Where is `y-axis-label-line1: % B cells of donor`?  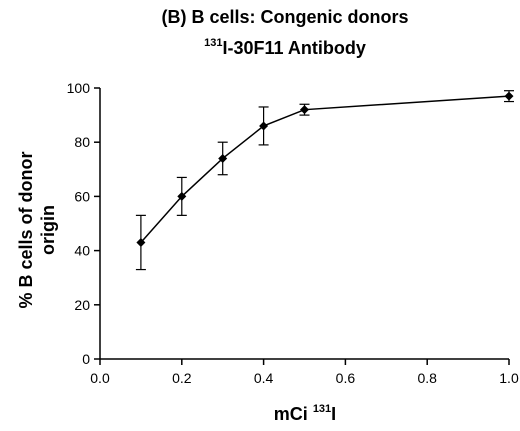
y-axis-label-line1: % B cells of donor is located at coordinates (26, 229).